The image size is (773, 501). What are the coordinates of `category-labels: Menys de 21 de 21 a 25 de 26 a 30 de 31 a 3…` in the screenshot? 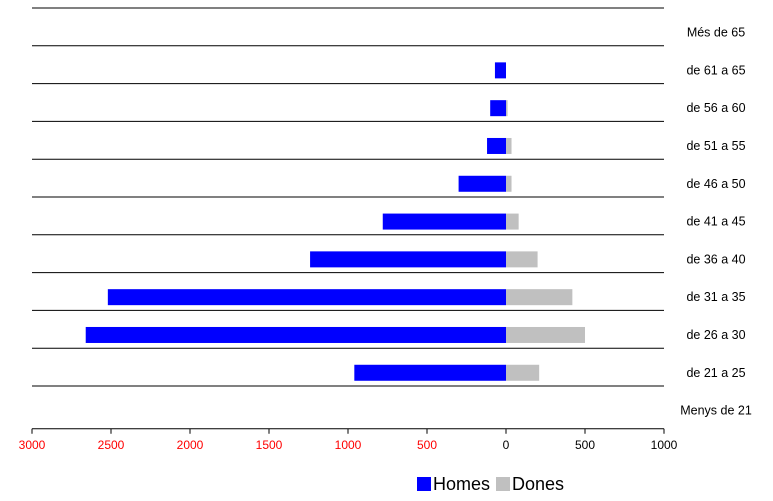 It's located at (716, 222).